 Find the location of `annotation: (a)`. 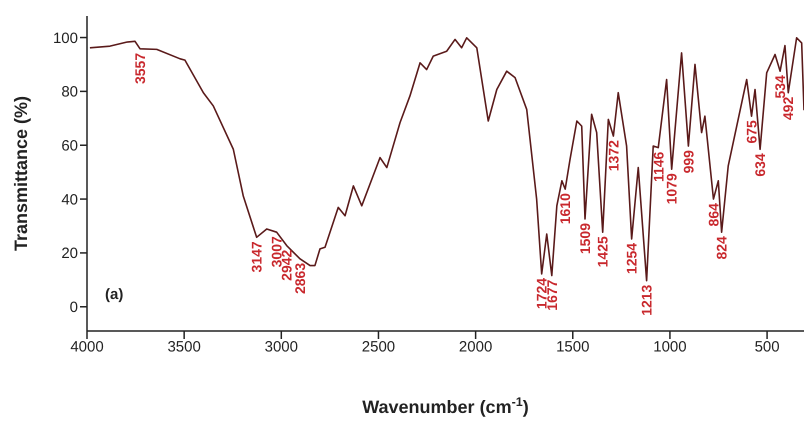

annotation: (a) is located at coordinates (114, 294).